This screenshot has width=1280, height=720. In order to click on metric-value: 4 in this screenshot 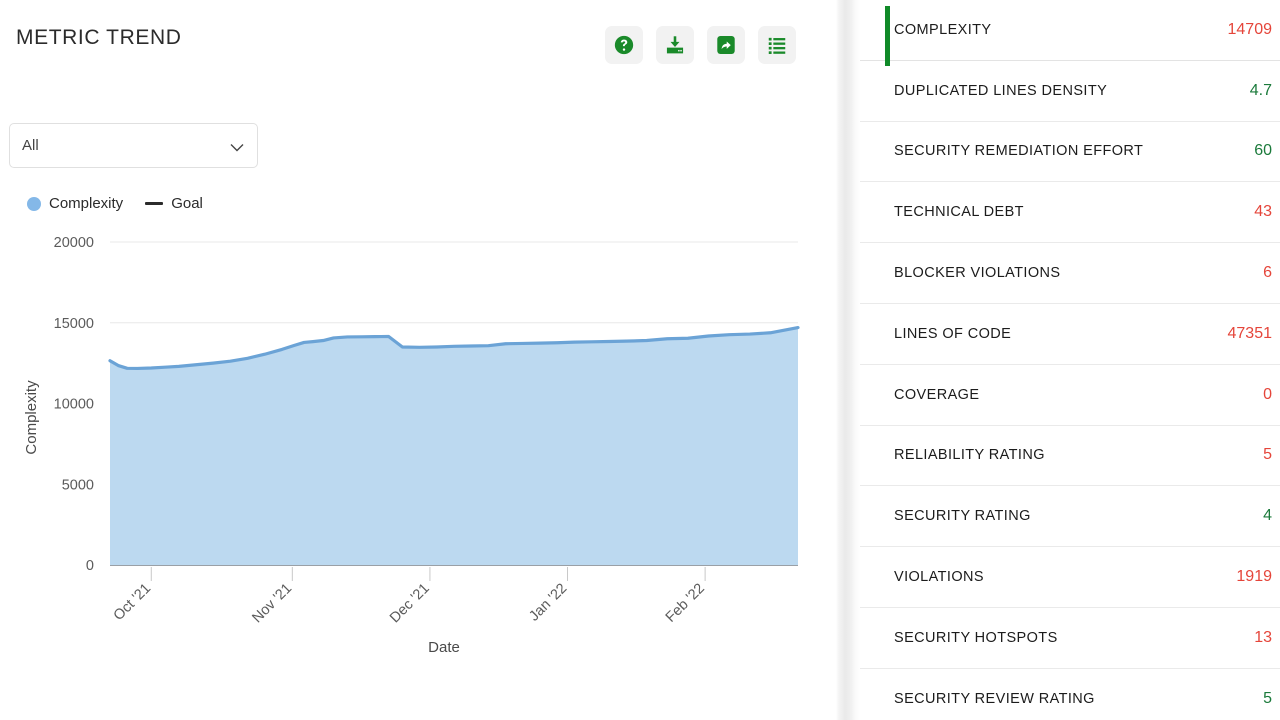, I will do `click(1267, 516)`.